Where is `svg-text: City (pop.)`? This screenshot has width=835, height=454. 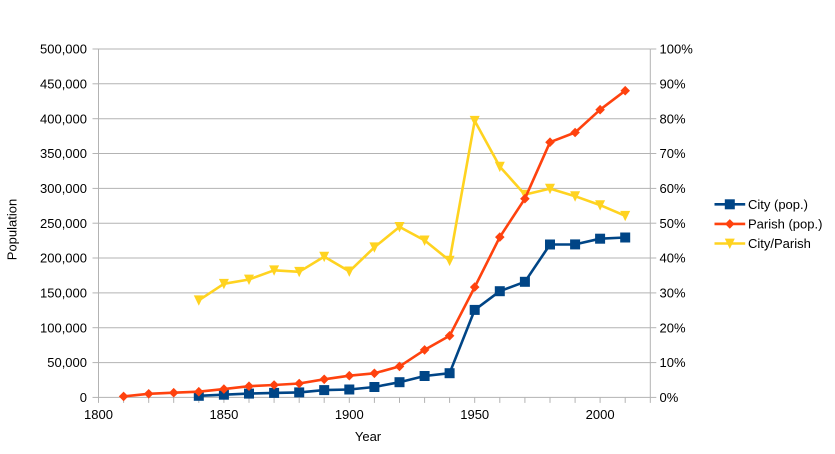 svg-text: City (pop.) is located at coordinates (778, 204).